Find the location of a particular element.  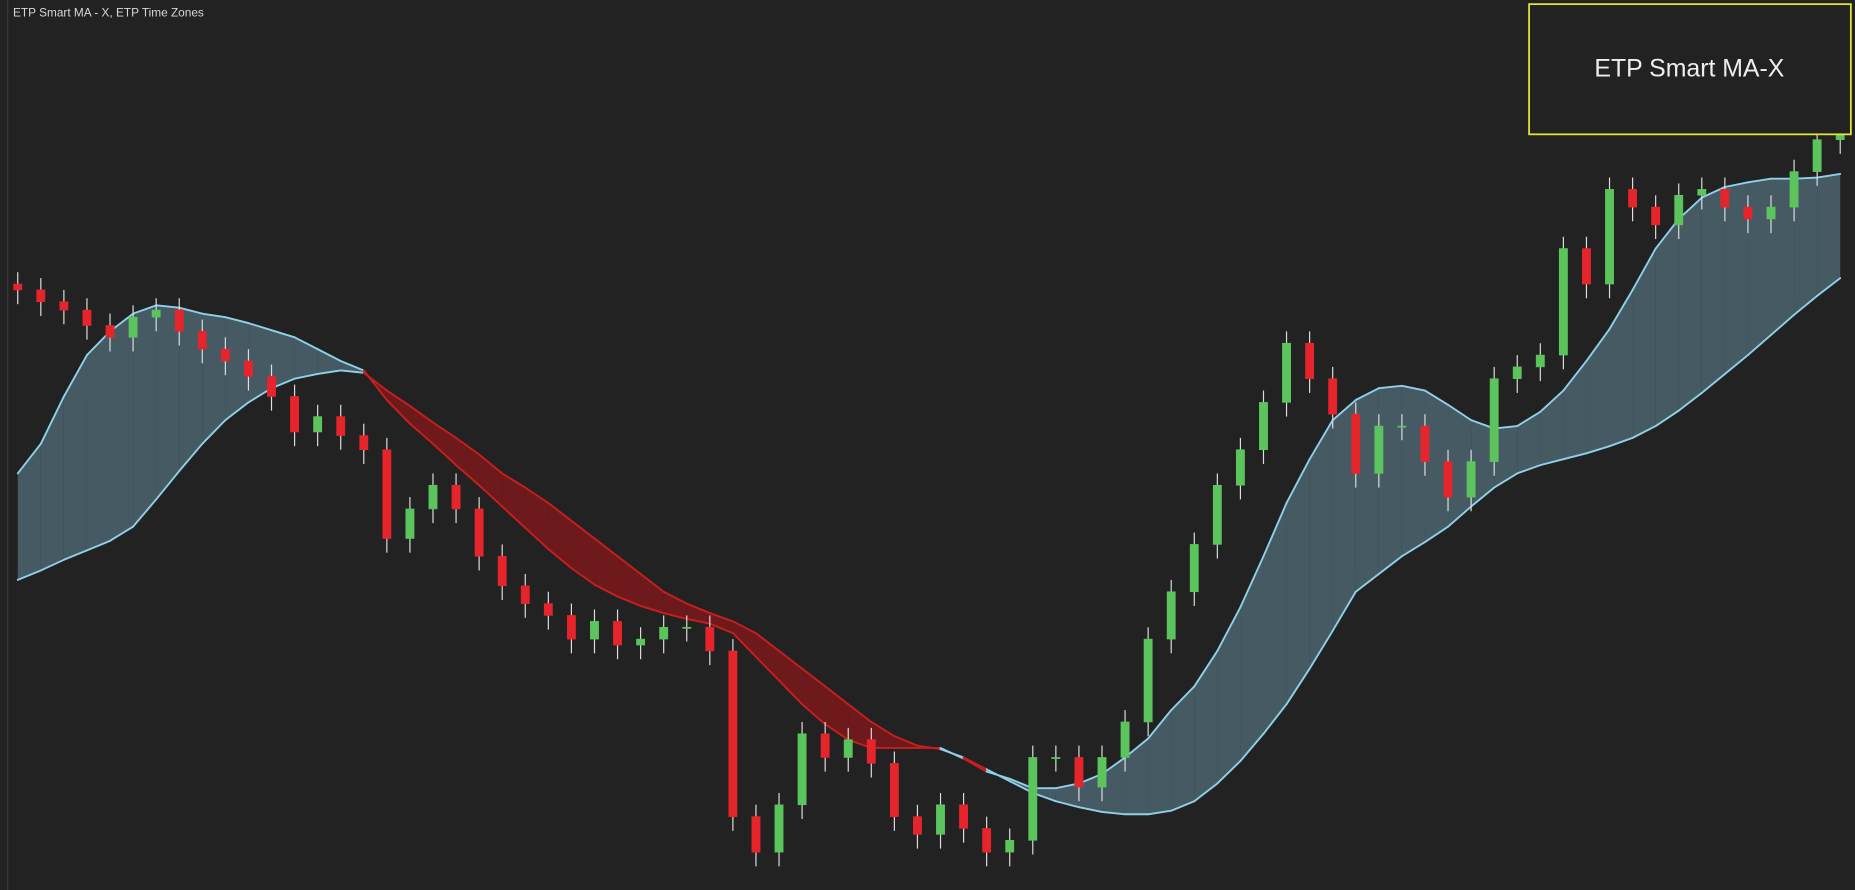

annotation-box is located at coordinates (1690, 69).